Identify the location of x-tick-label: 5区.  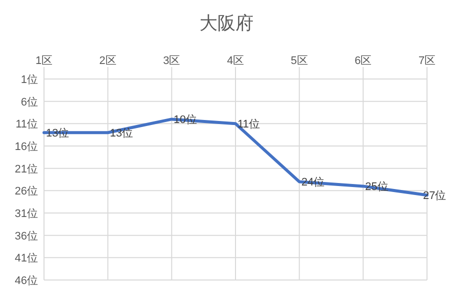
(299, 61).